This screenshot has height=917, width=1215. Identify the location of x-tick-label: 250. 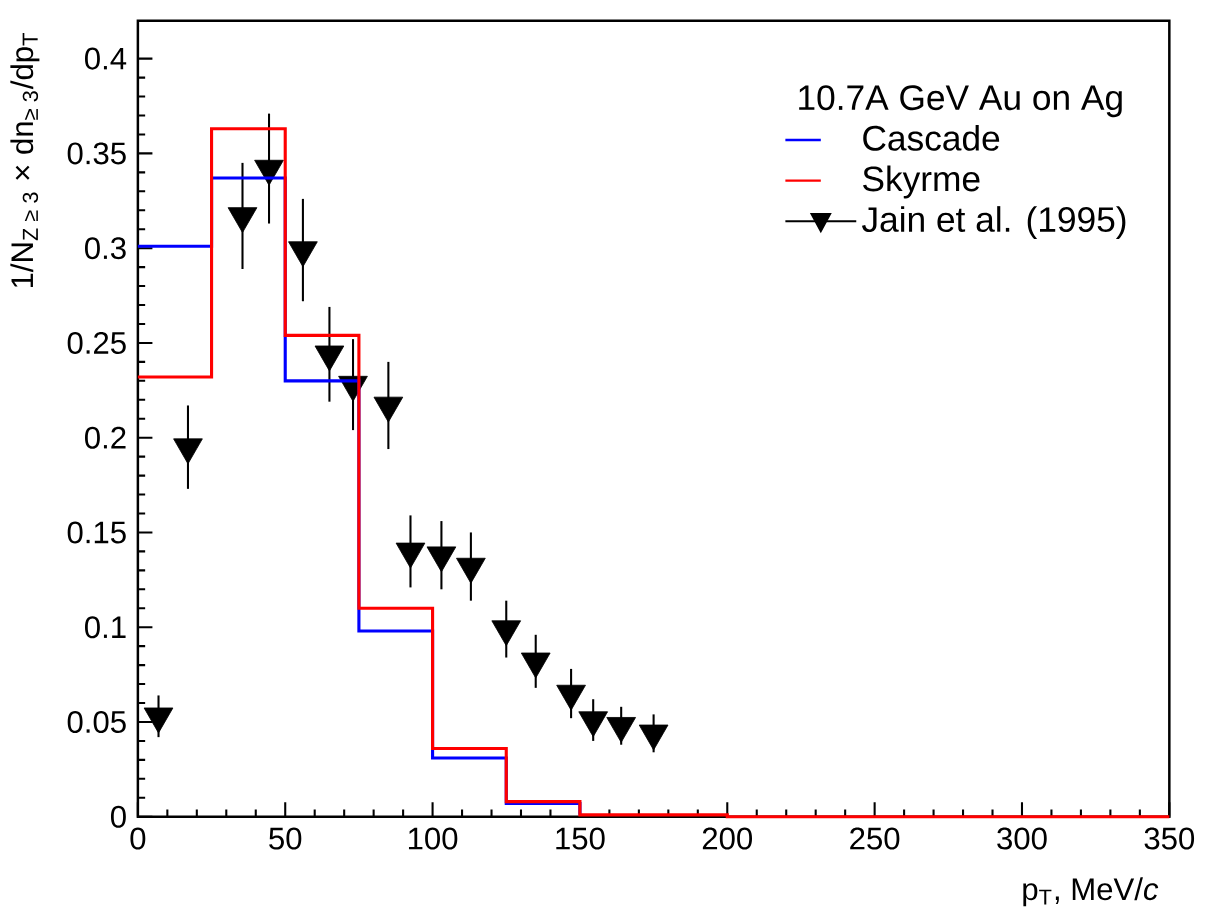
(875, 838).